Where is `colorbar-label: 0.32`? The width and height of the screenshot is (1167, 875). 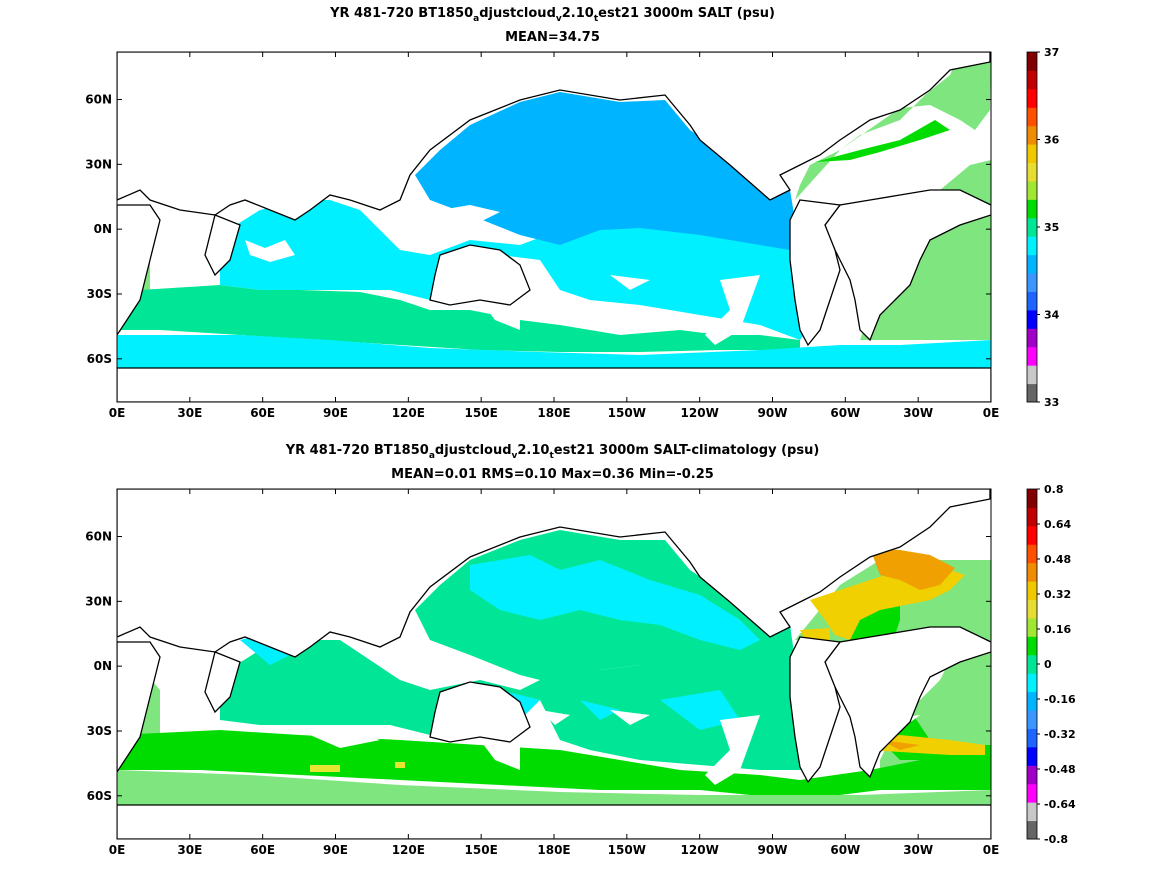 colorbar-label: 0.32 is located at coordinates (1057, 594).